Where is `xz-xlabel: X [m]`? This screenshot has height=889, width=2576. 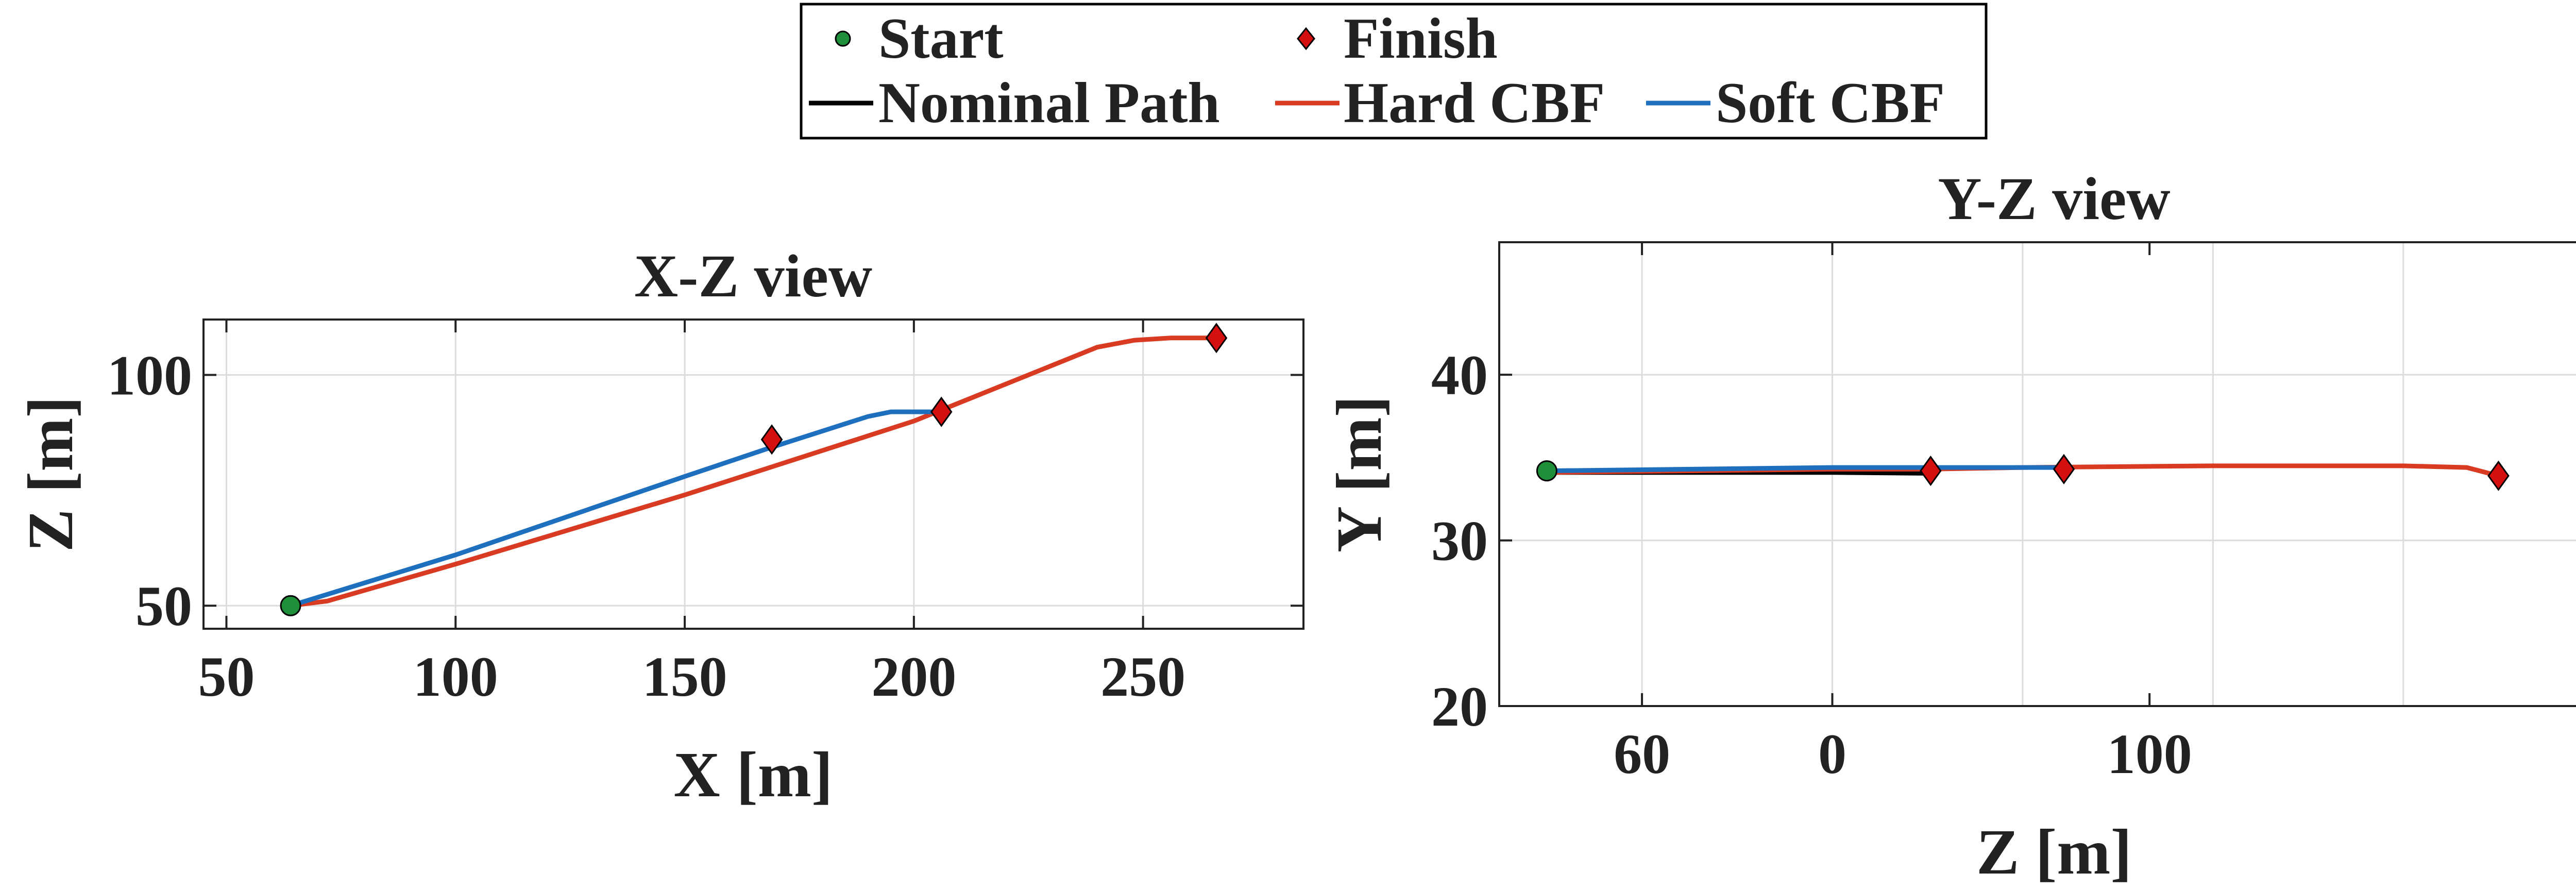 xz-xlabel: X [m] is located at coordinates (753, 775).